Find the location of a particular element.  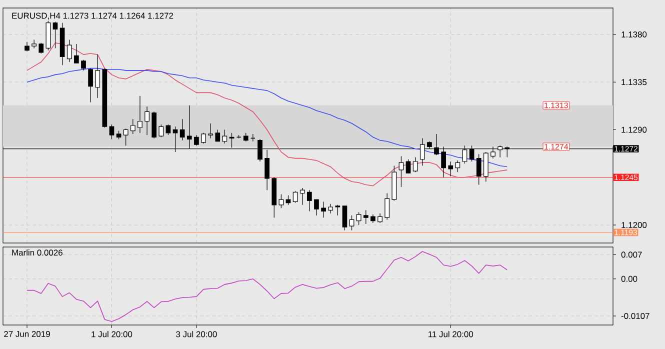

x-tick-label: 1 Jul 20:00 is located at coordinates (112, 334).